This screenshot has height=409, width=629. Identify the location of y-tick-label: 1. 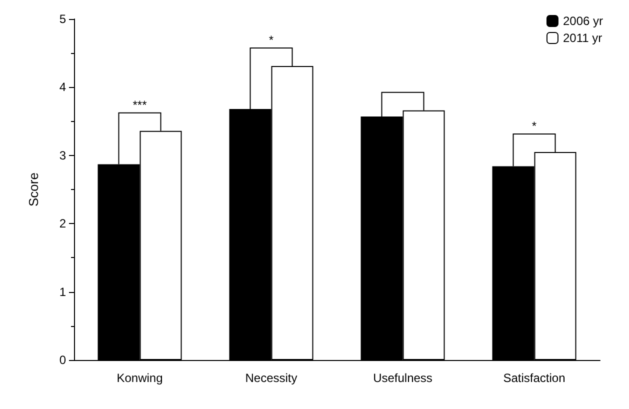
(62, 291).